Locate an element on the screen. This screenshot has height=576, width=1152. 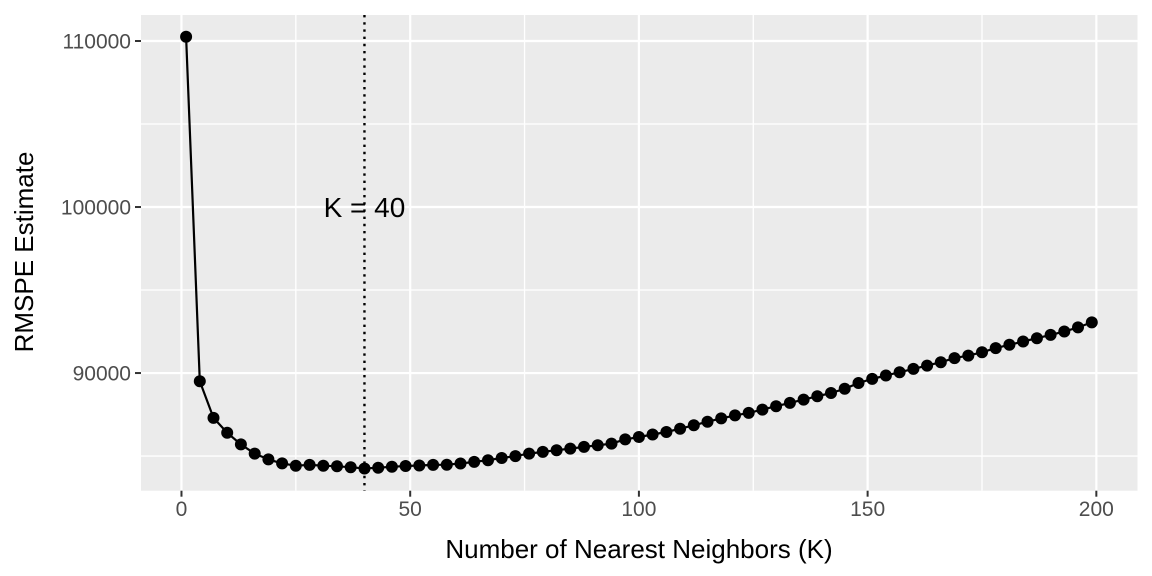
y-tick-label: 90000 is located at coordinates (102, 374).